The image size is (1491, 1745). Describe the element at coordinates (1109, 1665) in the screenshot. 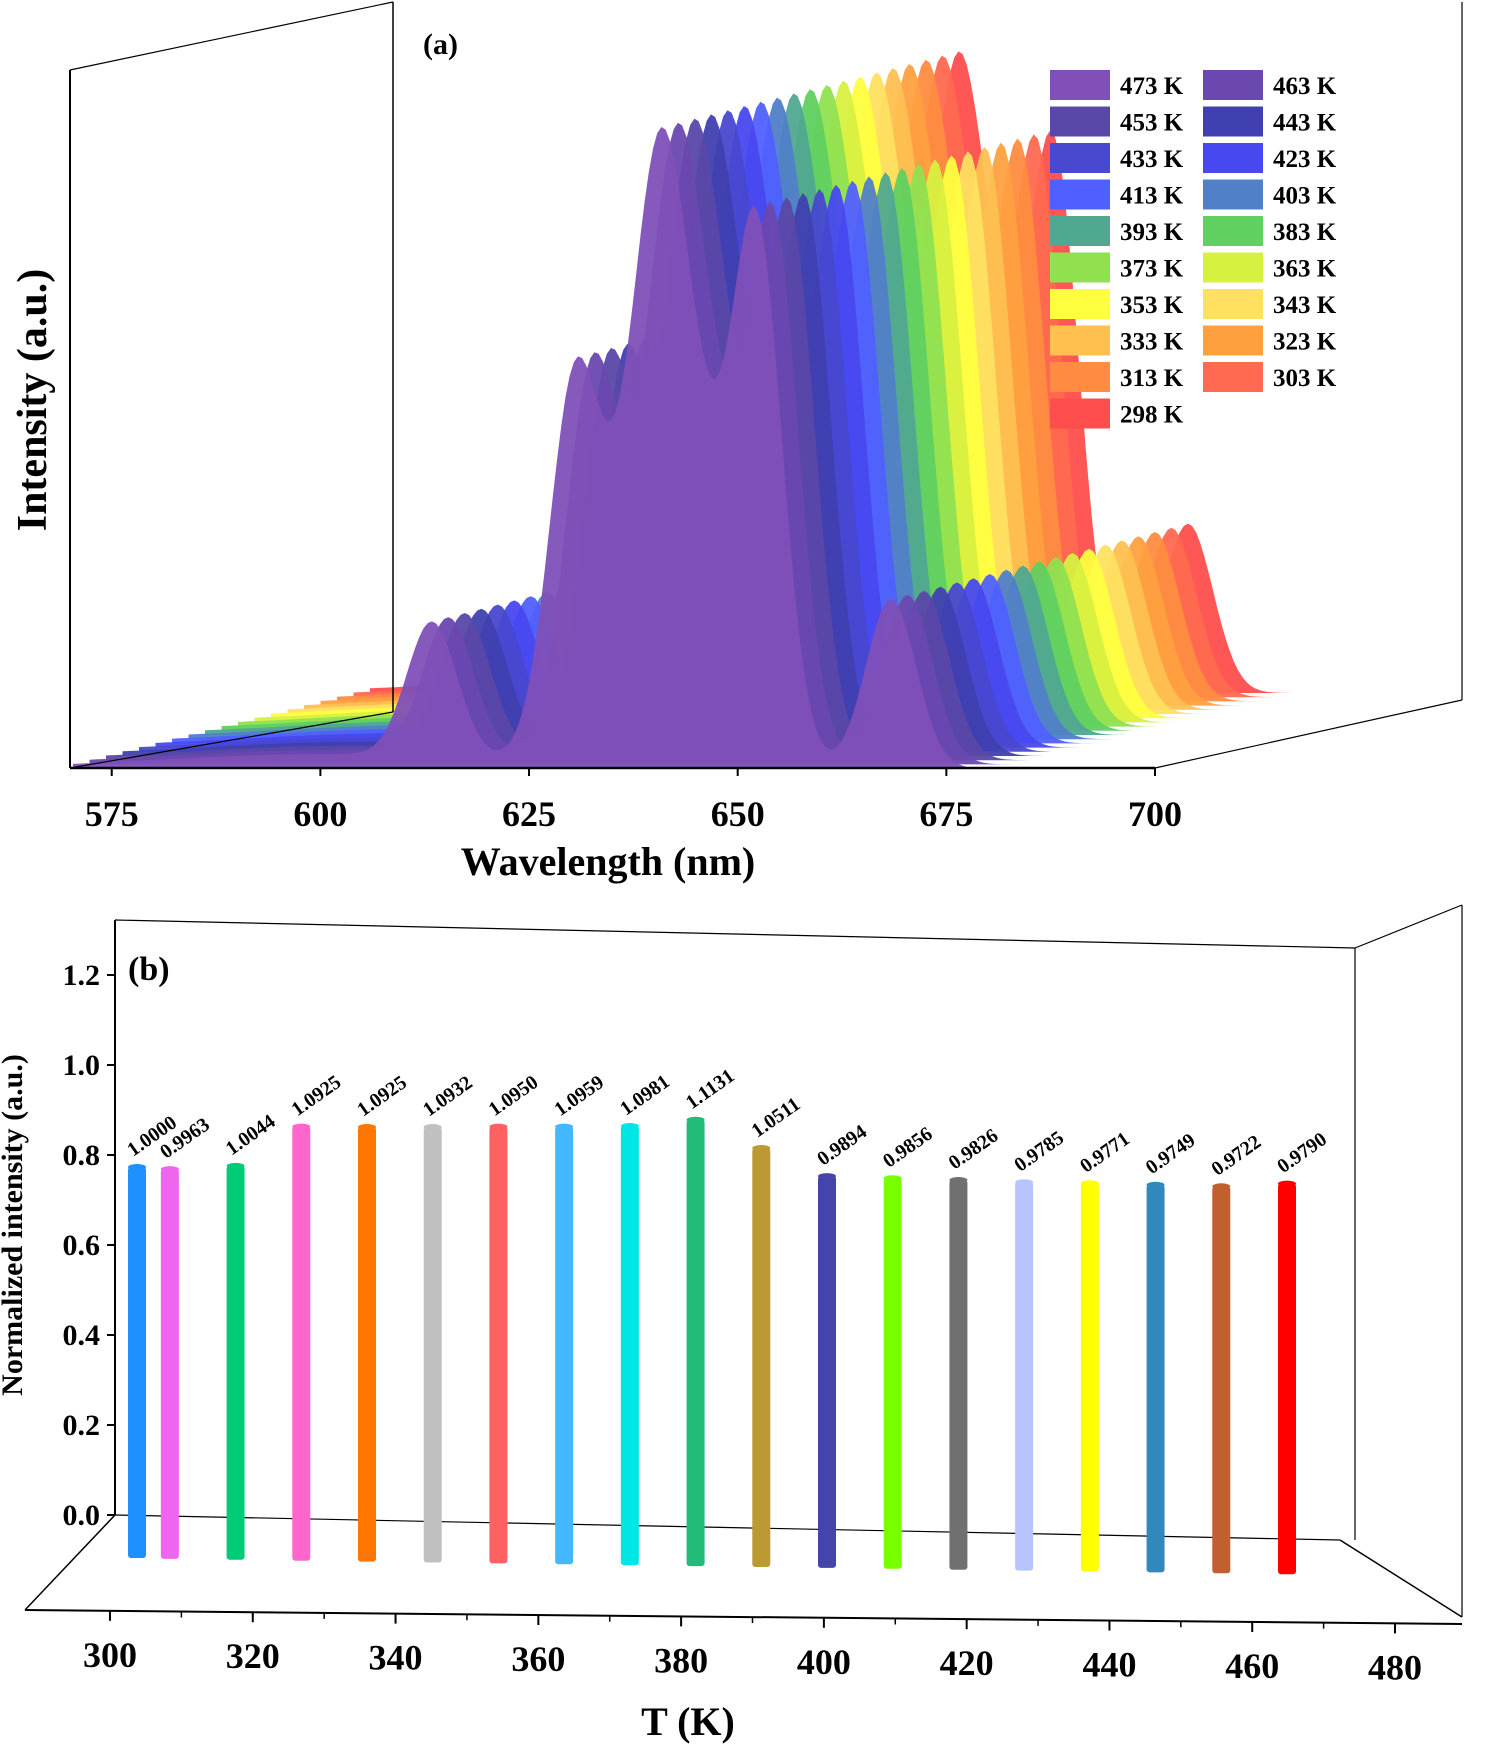

I see `b-x-tick-label: 440` at that location.